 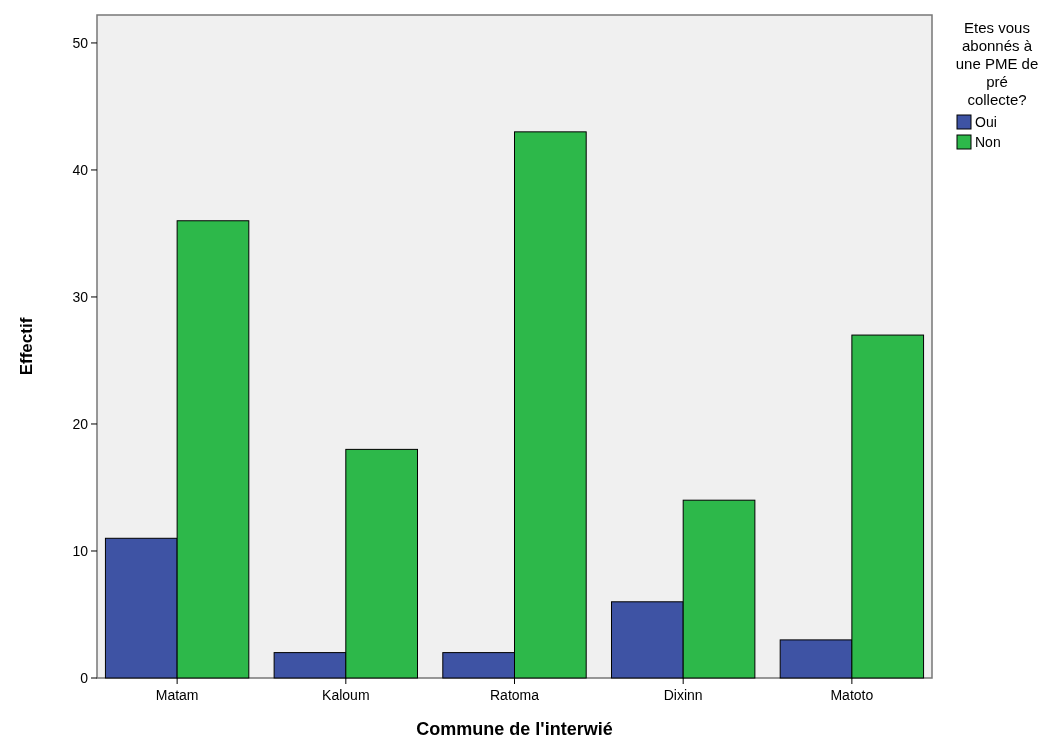 What do you see at coordinates (346, 695) in the screenshot?
I see `x-tick-label: Kaloum` at bounding box center [346, 695].